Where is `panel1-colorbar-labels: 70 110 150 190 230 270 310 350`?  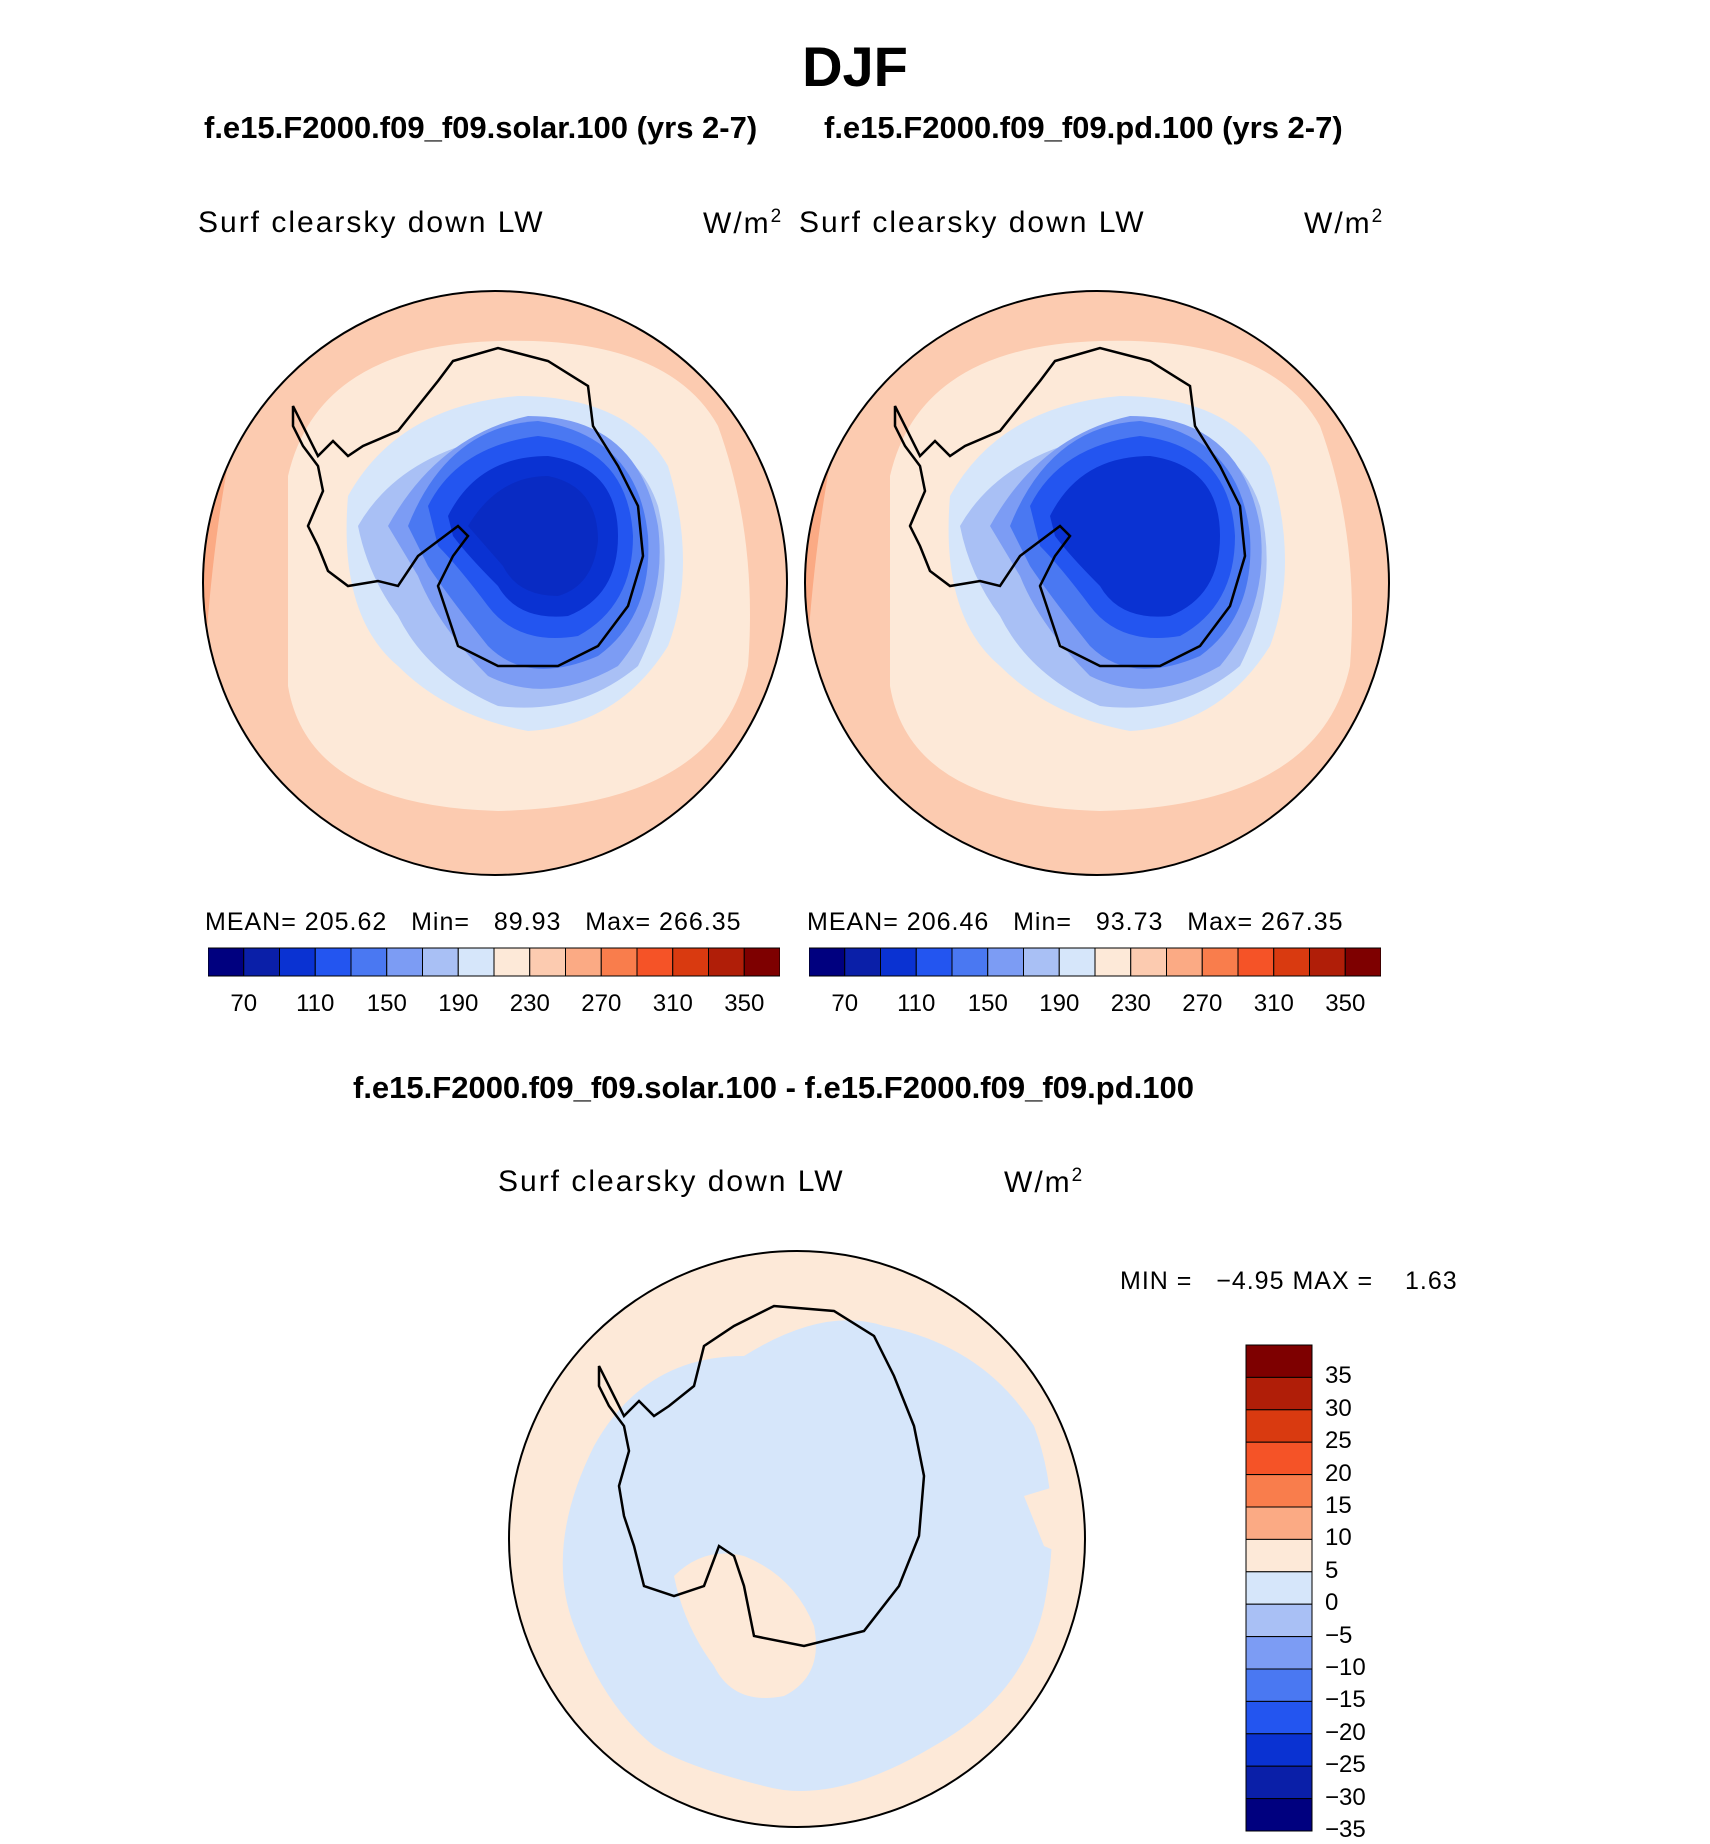 panel1-colorbar-labels: 70 110 150 190 230 270 310 350 is located at coordinates (494, 1005).